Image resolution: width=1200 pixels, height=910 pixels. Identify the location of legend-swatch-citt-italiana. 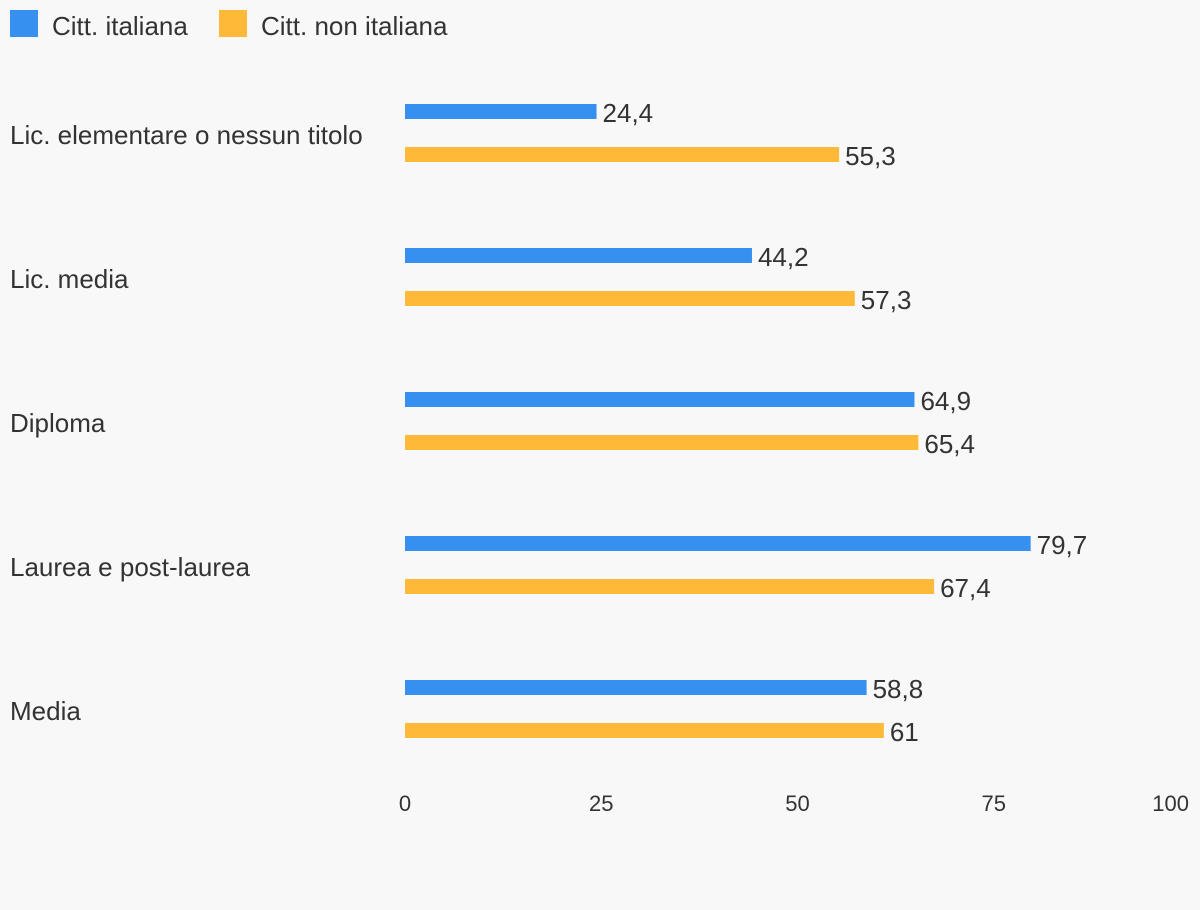
(24, 23).